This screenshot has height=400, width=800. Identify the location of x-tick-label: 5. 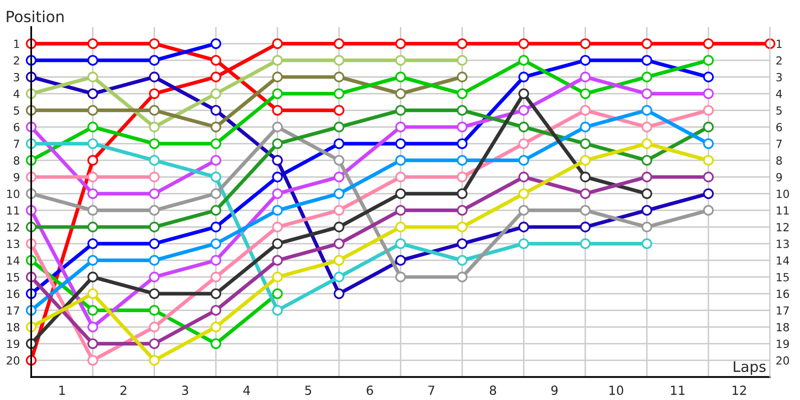
(308, 391).